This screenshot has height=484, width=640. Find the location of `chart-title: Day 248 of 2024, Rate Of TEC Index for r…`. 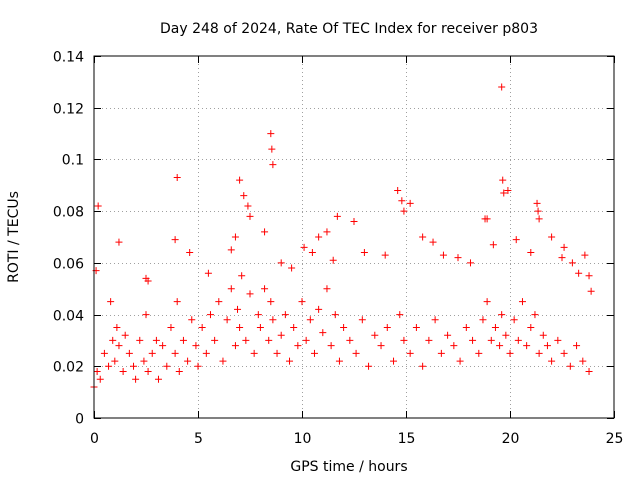

chart-title: Day 248 of 2024, Rate Of TEC Index for r… is located at coordinates (349, 29).